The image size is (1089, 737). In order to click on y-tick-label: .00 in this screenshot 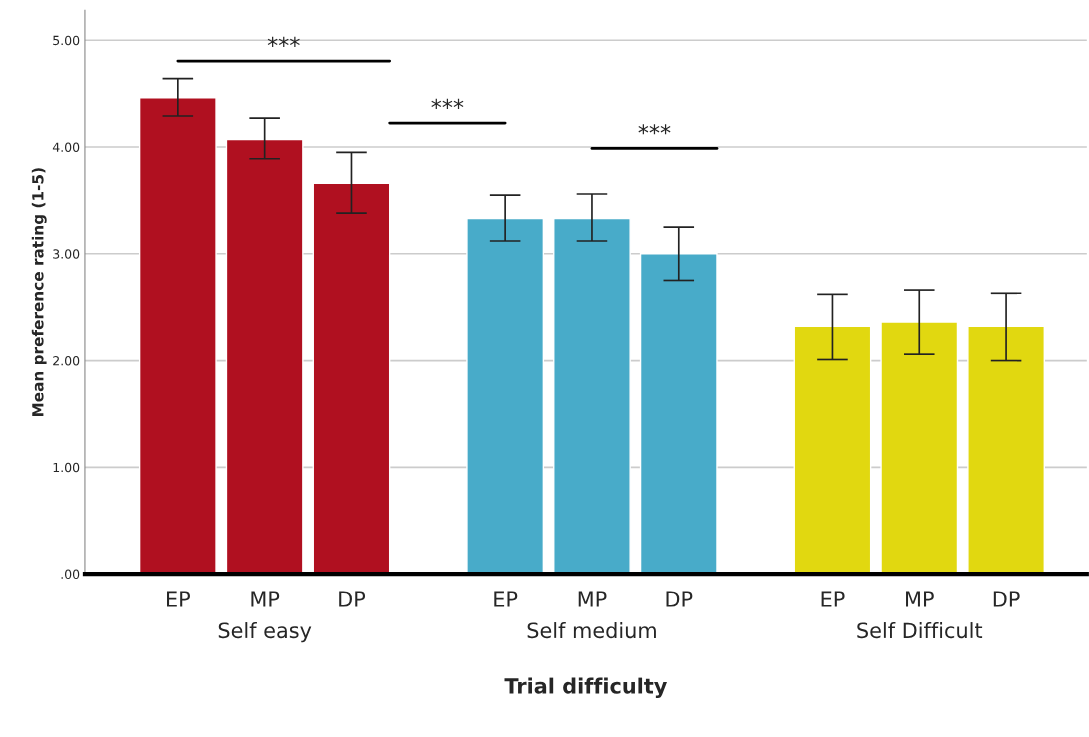, I will do `click(70, 574)`.